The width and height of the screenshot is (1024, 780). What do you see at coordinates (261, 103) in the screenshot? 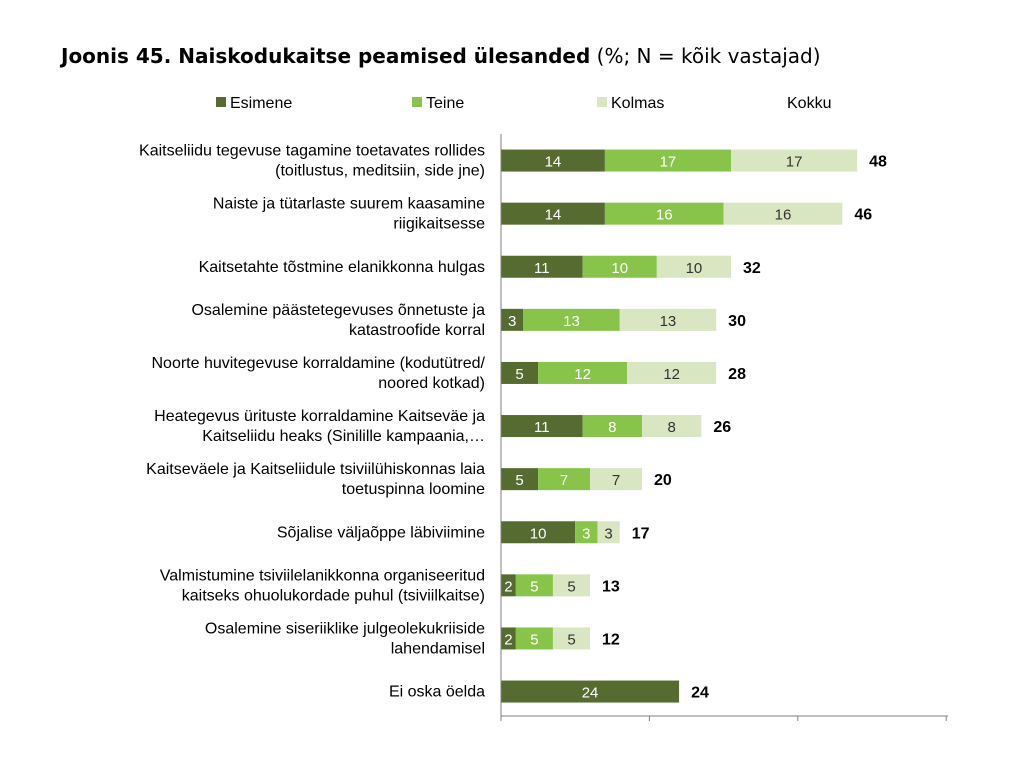
I see `legend-label-0: Esimene` at bounding box center [261, 103].